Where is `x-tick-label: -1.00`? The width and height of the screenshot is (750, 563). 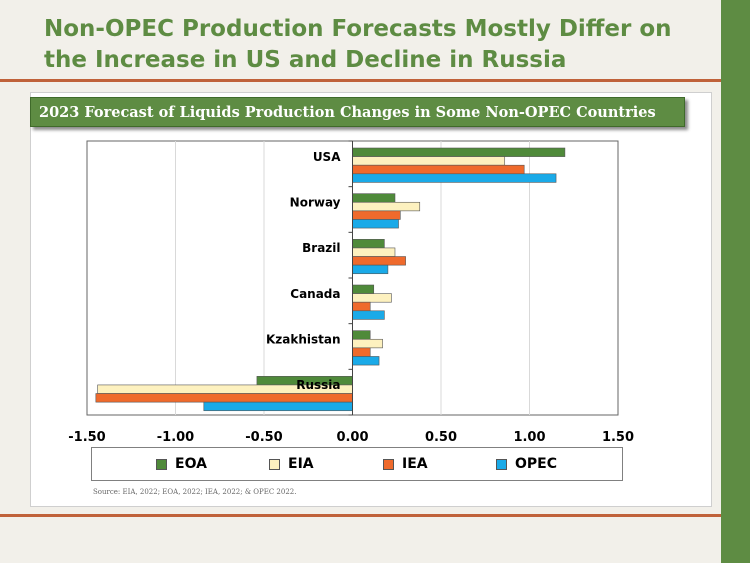 x-tick-label: -1.00 is located at coordinates (175, 437).